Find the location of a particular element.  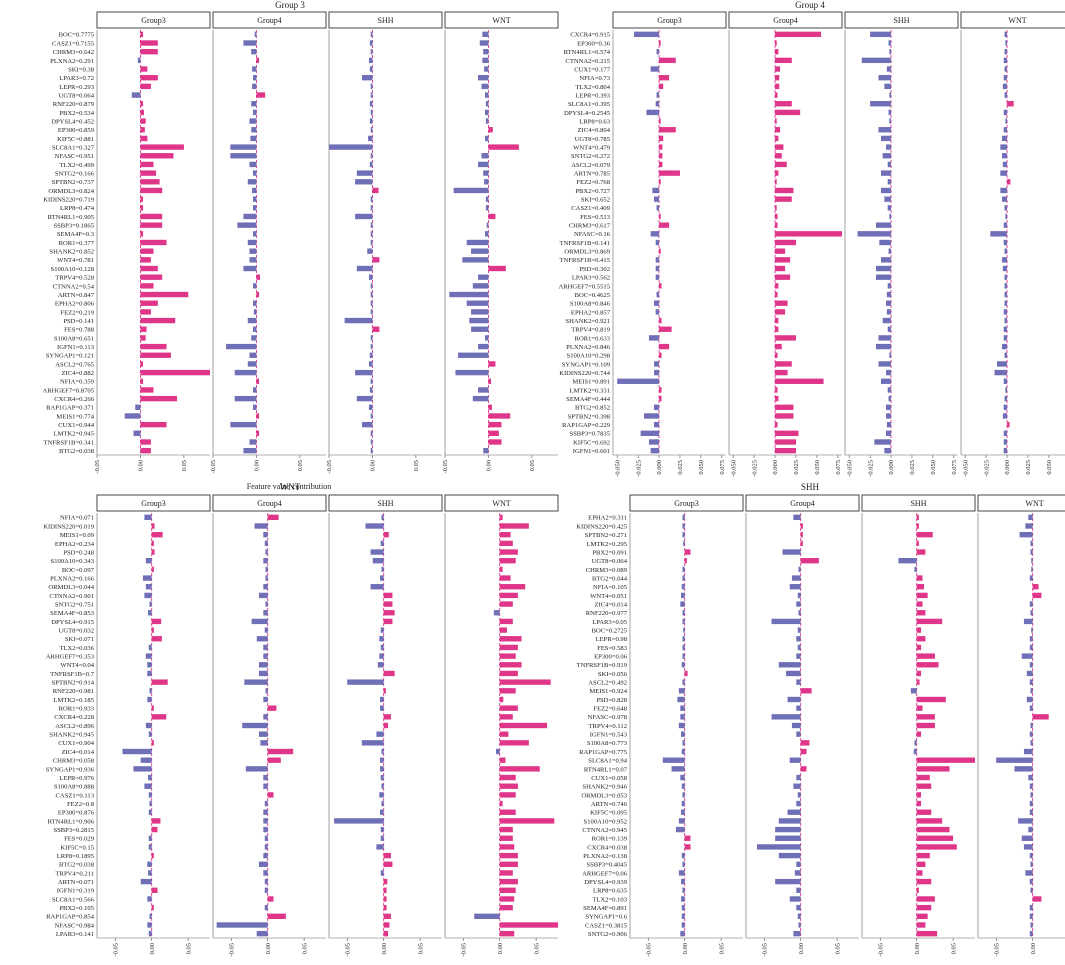

category-label: SEMA4F=0.444 is located at coordinates (588, 399).